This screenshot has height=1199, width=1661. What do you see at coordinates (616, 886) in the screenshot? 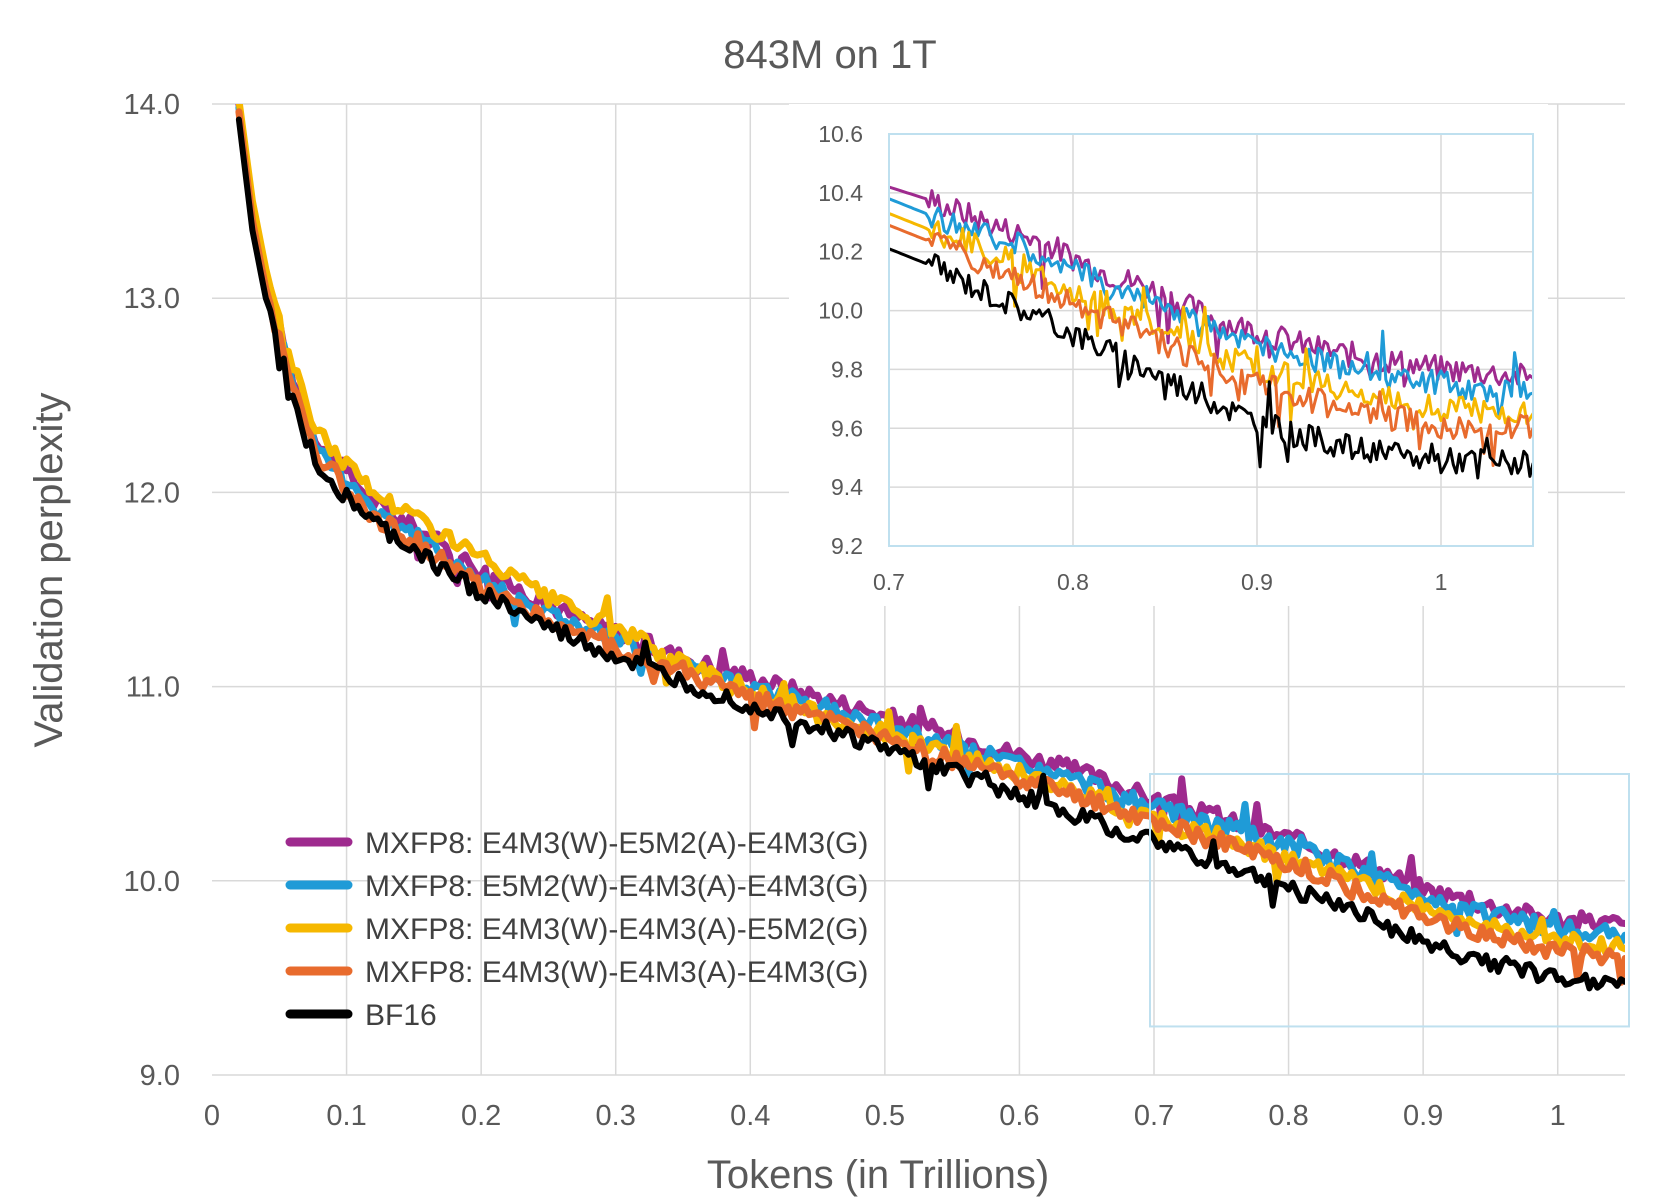
I see `legend-label: MXFP8: E5M2(W)-E4M3(A)-E4M3(G)` at bounding box center [616, 886].